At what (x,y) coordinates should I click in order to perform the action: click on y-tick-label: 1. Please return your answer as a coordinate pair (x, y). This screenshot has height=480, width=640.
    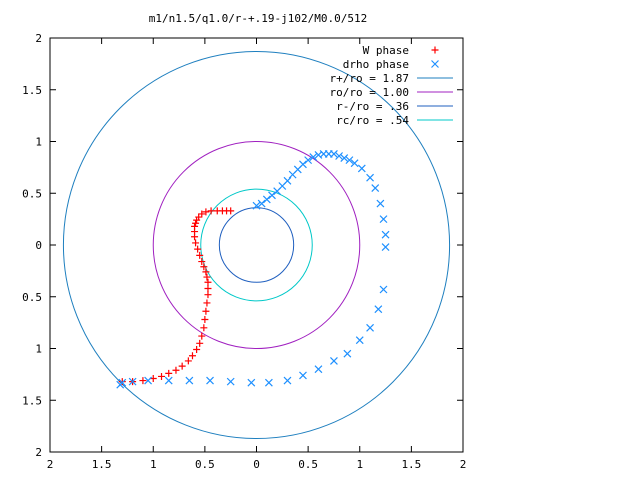
    Looking at the image, I should click on (38, 349).